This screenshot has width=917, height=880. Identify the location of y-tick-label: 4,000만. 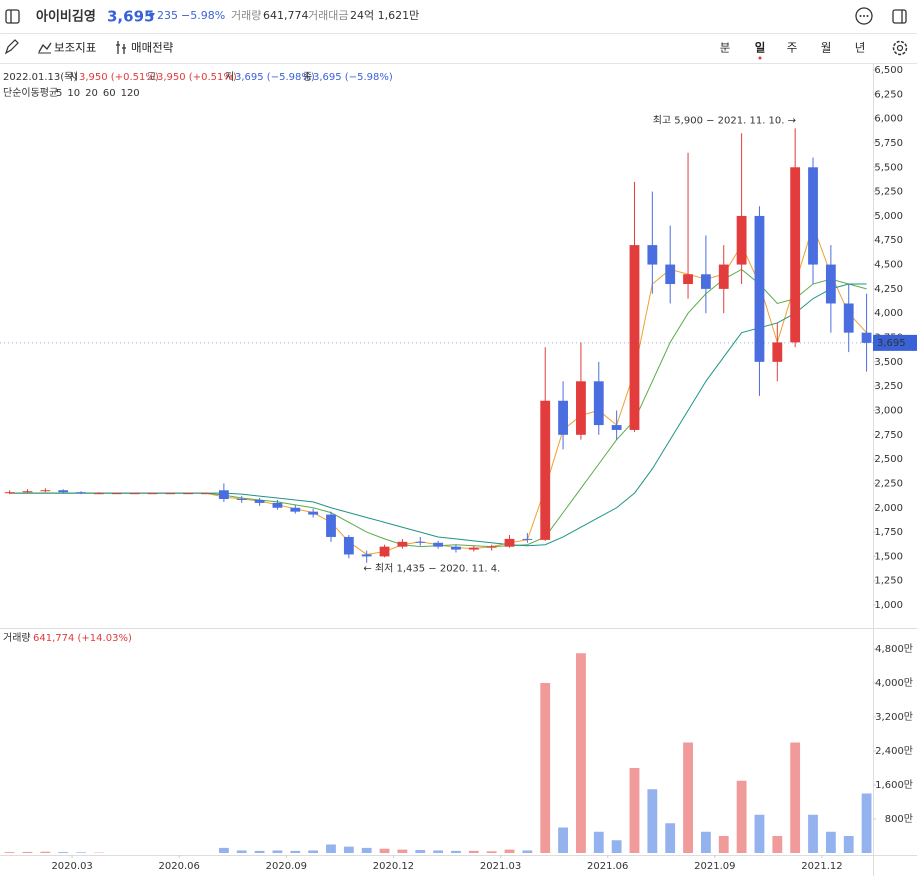
(894, 683).